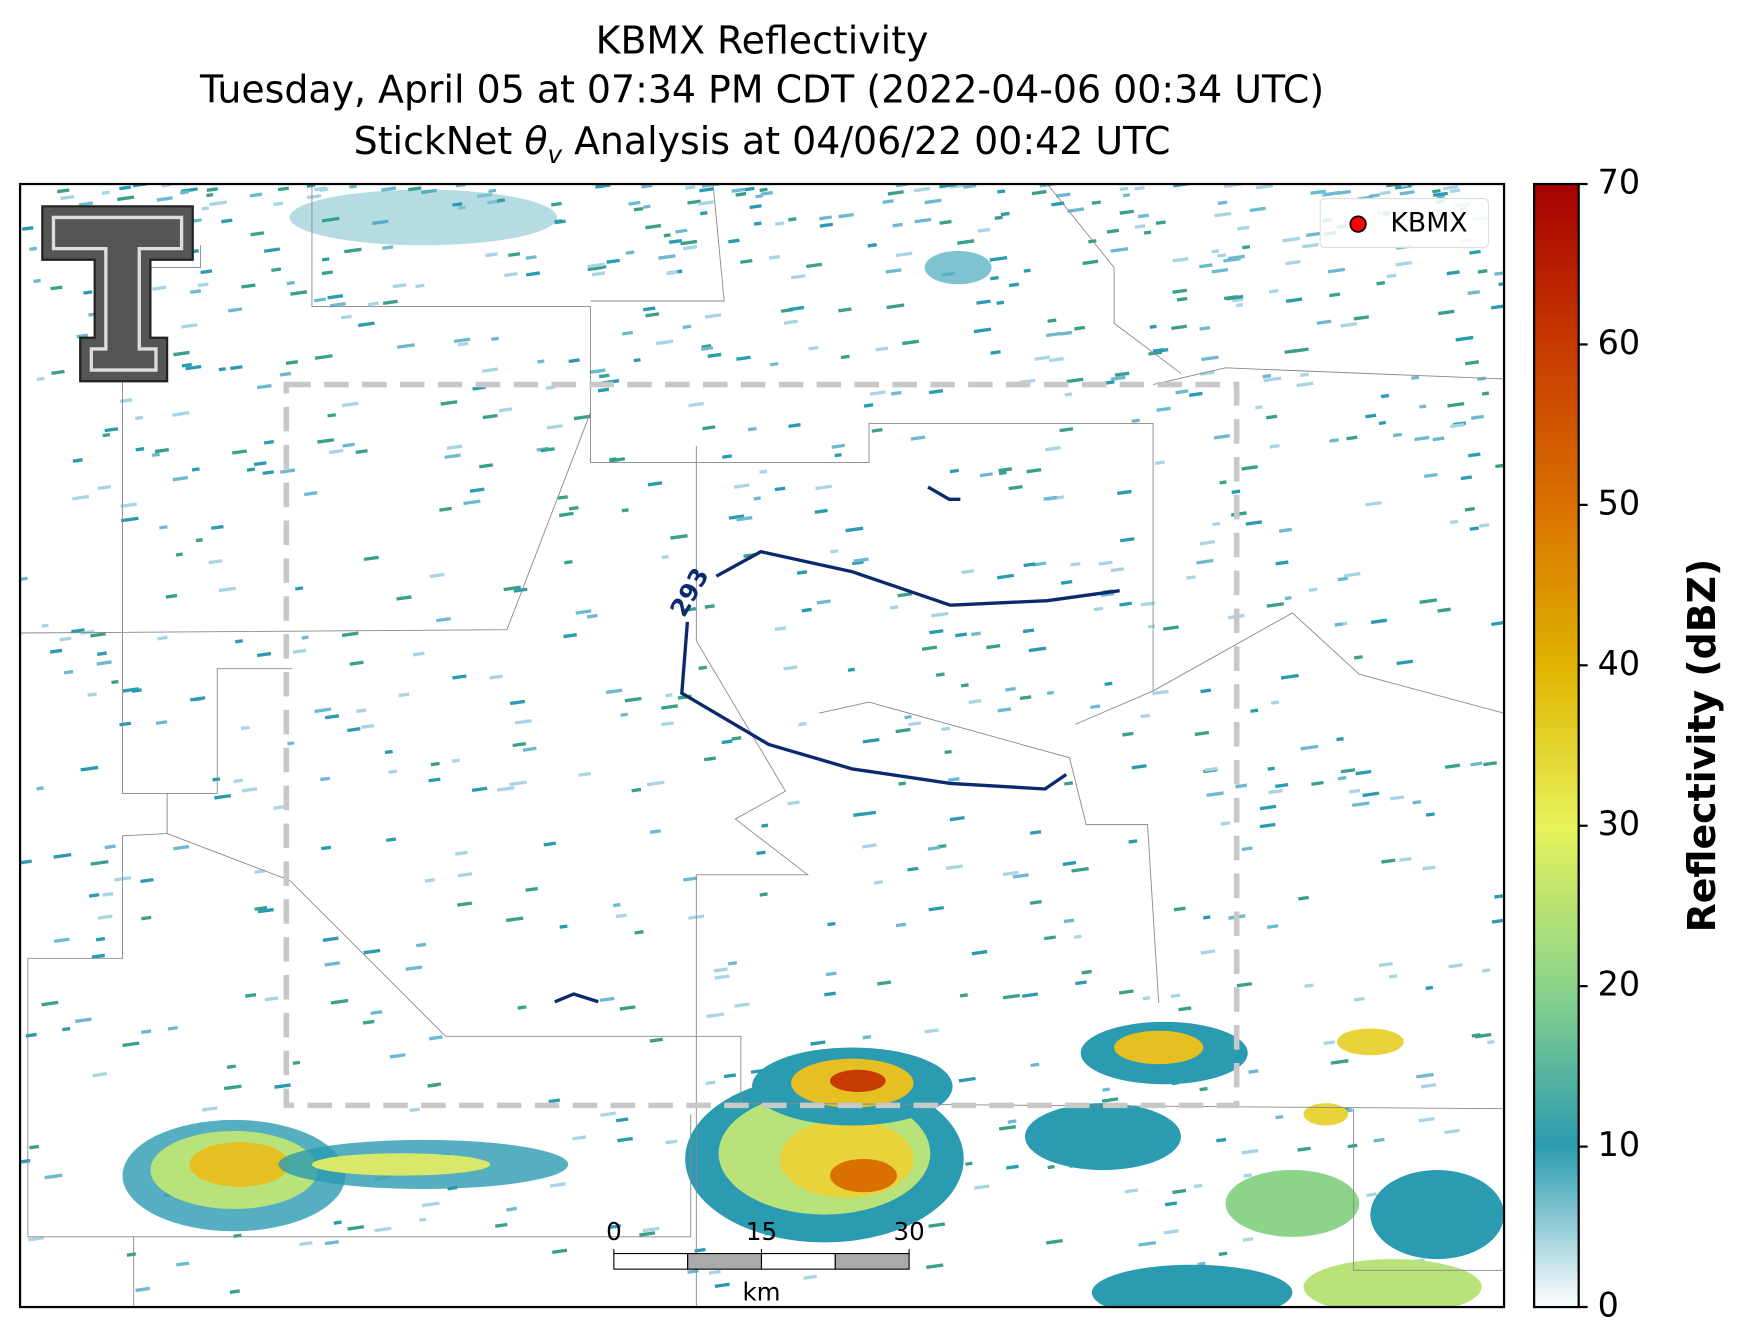  What do you see at coordinates (1619, 502) in the screenshot?
I see `colorbar-tick-label: 50` at bounding box center [1619, 502].